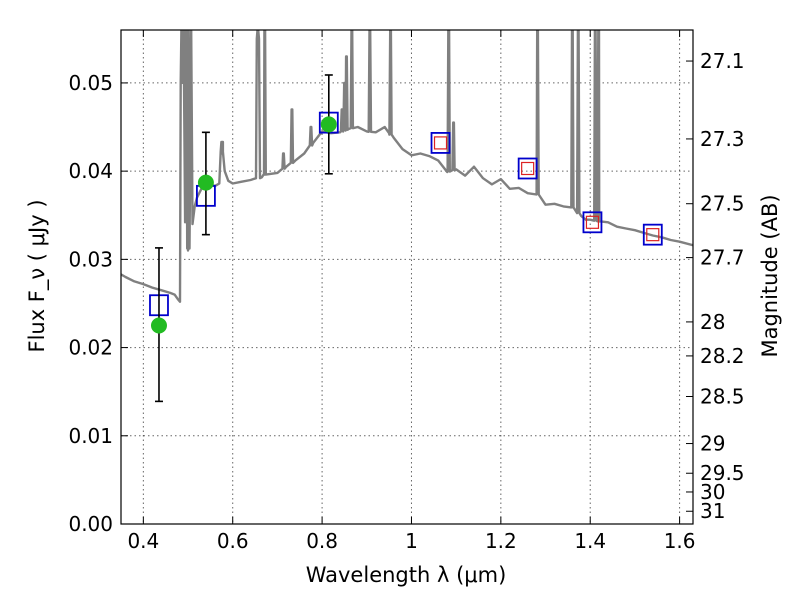 Image resolution: width=800 pixels, height=600 pixels. What do you see at coordinates (406, 575) in the screenshot?
I see `x-axis-label: Wavelength λ (μm)` at bounding box center [406, 575].